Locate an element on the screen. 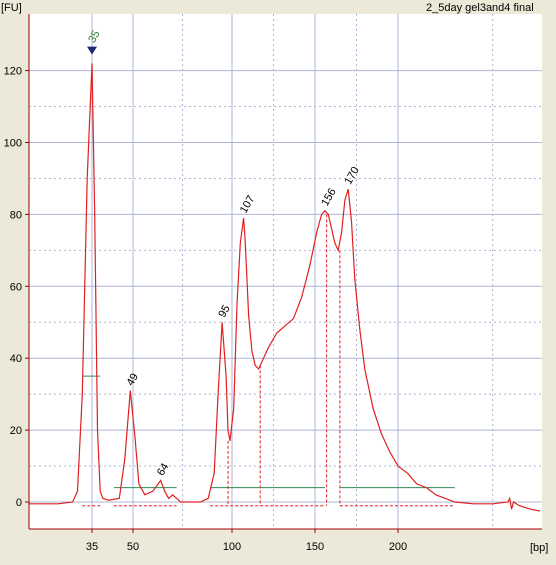 This screenshot has width=556, height=565. y-tick-label: 80 is located at coordinates (16, 215).